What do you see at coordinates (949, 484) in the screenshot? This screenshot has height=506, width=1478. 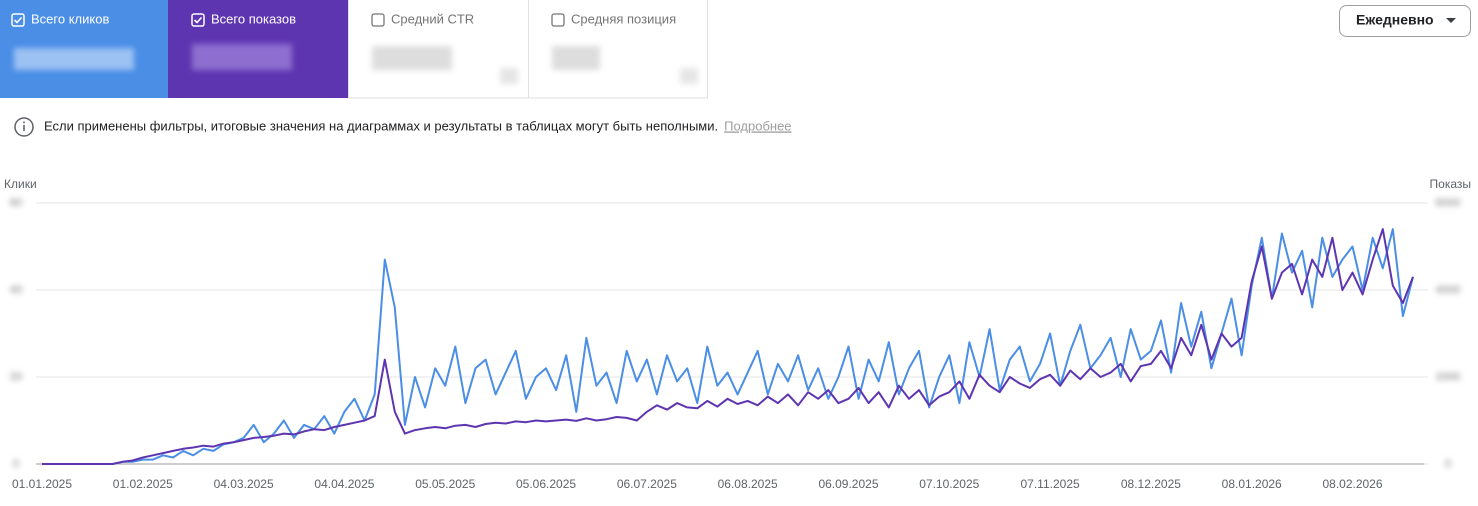 I see `x-tick-label: 07.10.2025` at bounding box center [949, 484].